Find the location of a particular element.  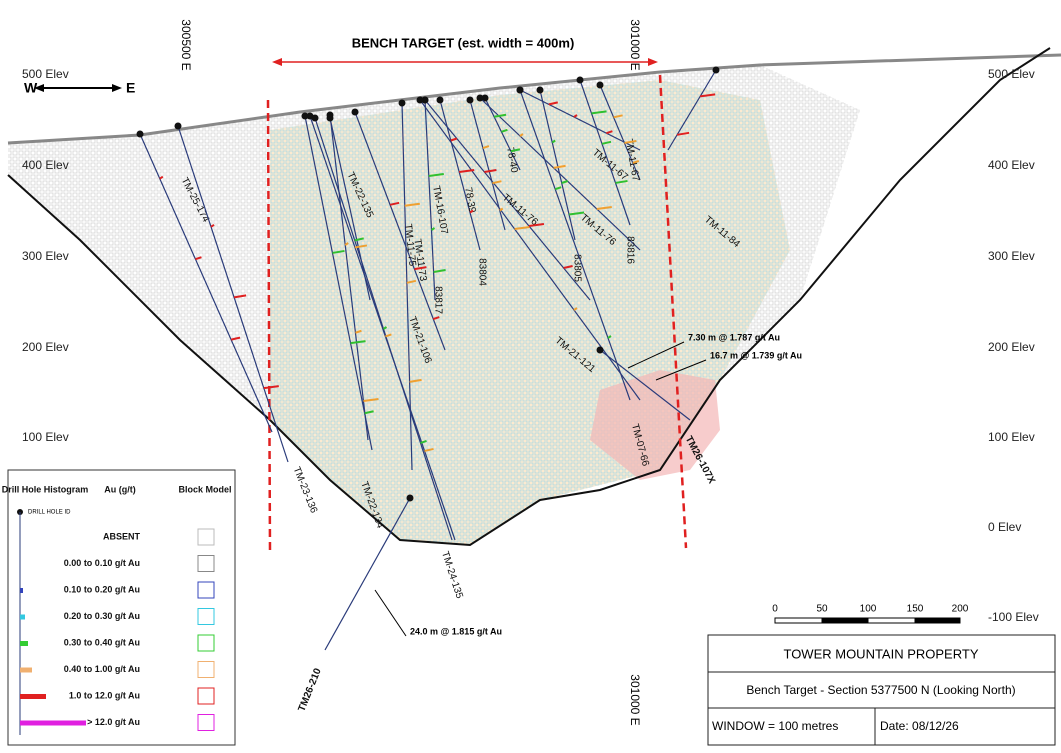

elev-label: 0 Elev is located at coordinates (1004, 527).